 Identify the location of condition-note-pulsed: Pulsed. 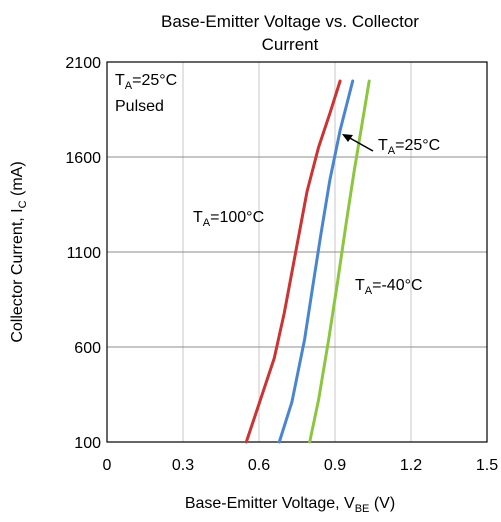
(139, 106).